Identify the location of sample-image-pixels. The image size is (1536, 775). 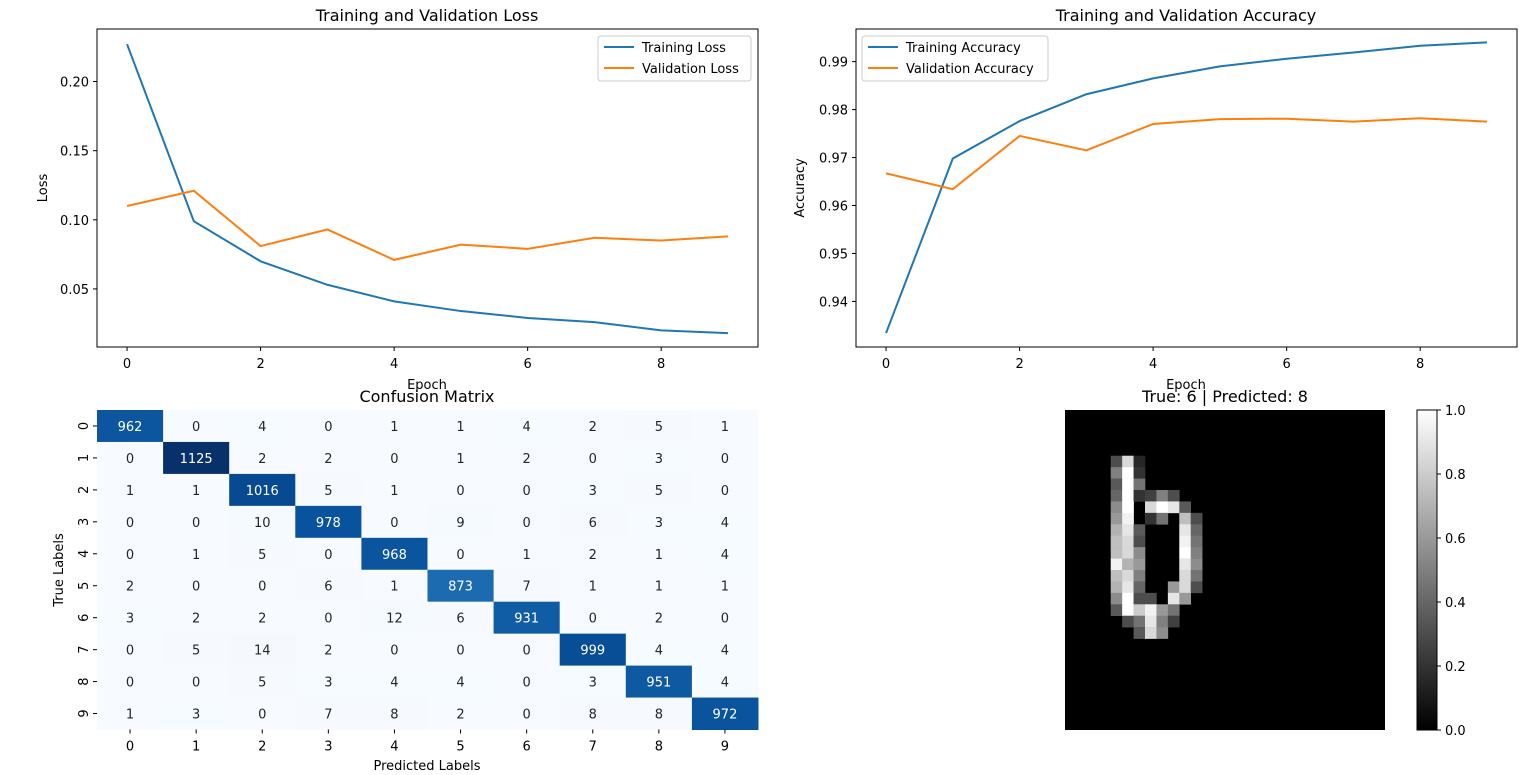
(1156, 547).